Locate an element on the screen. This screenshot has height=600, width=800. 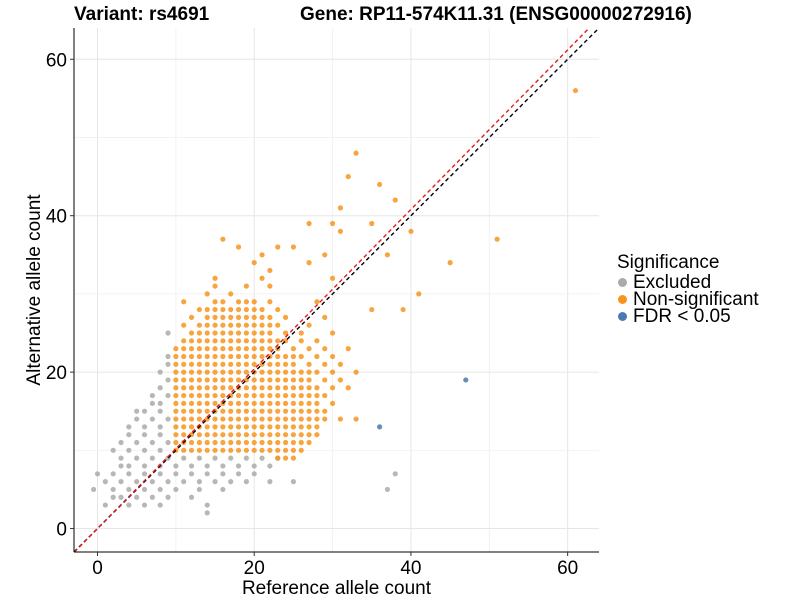
x-tick-label: 0 is located at coordinates (97, 568).